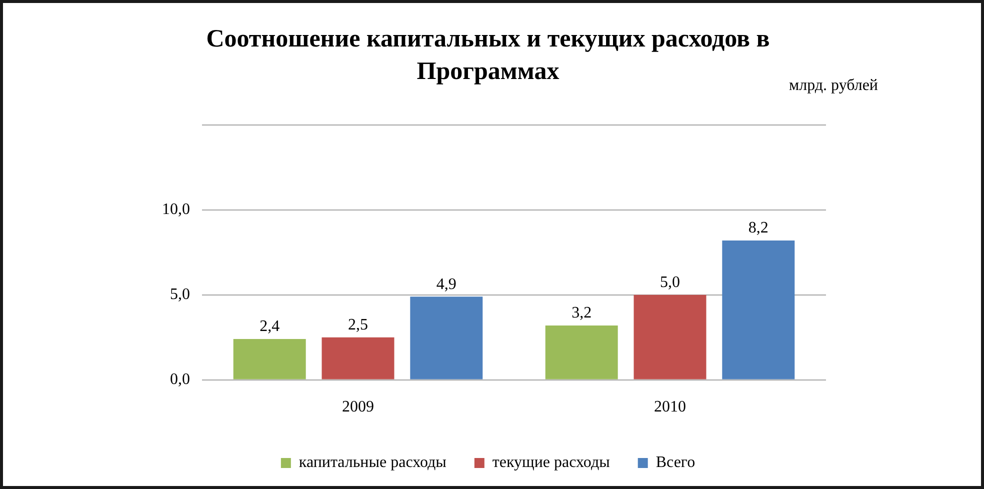 This screenshot has height=489, width=984. I want to click on legend-label: капитальные расходы, so click(372, 463).